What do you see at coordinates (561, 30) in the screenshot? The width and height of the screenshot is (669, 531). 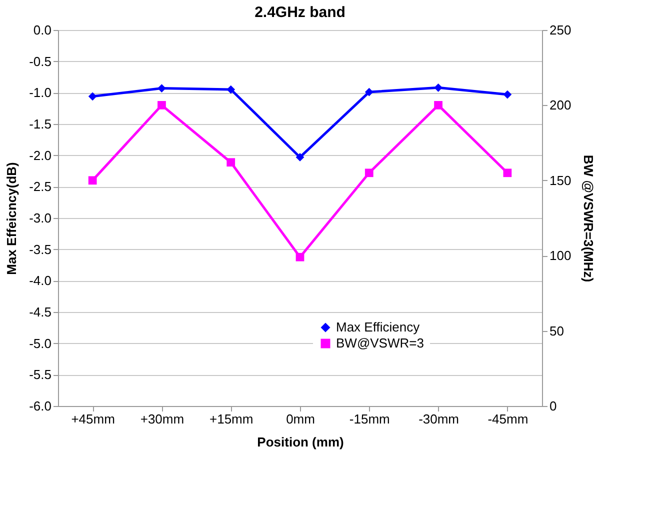 I see `y2-tick-label: 250` at bounding box center [561, 30].